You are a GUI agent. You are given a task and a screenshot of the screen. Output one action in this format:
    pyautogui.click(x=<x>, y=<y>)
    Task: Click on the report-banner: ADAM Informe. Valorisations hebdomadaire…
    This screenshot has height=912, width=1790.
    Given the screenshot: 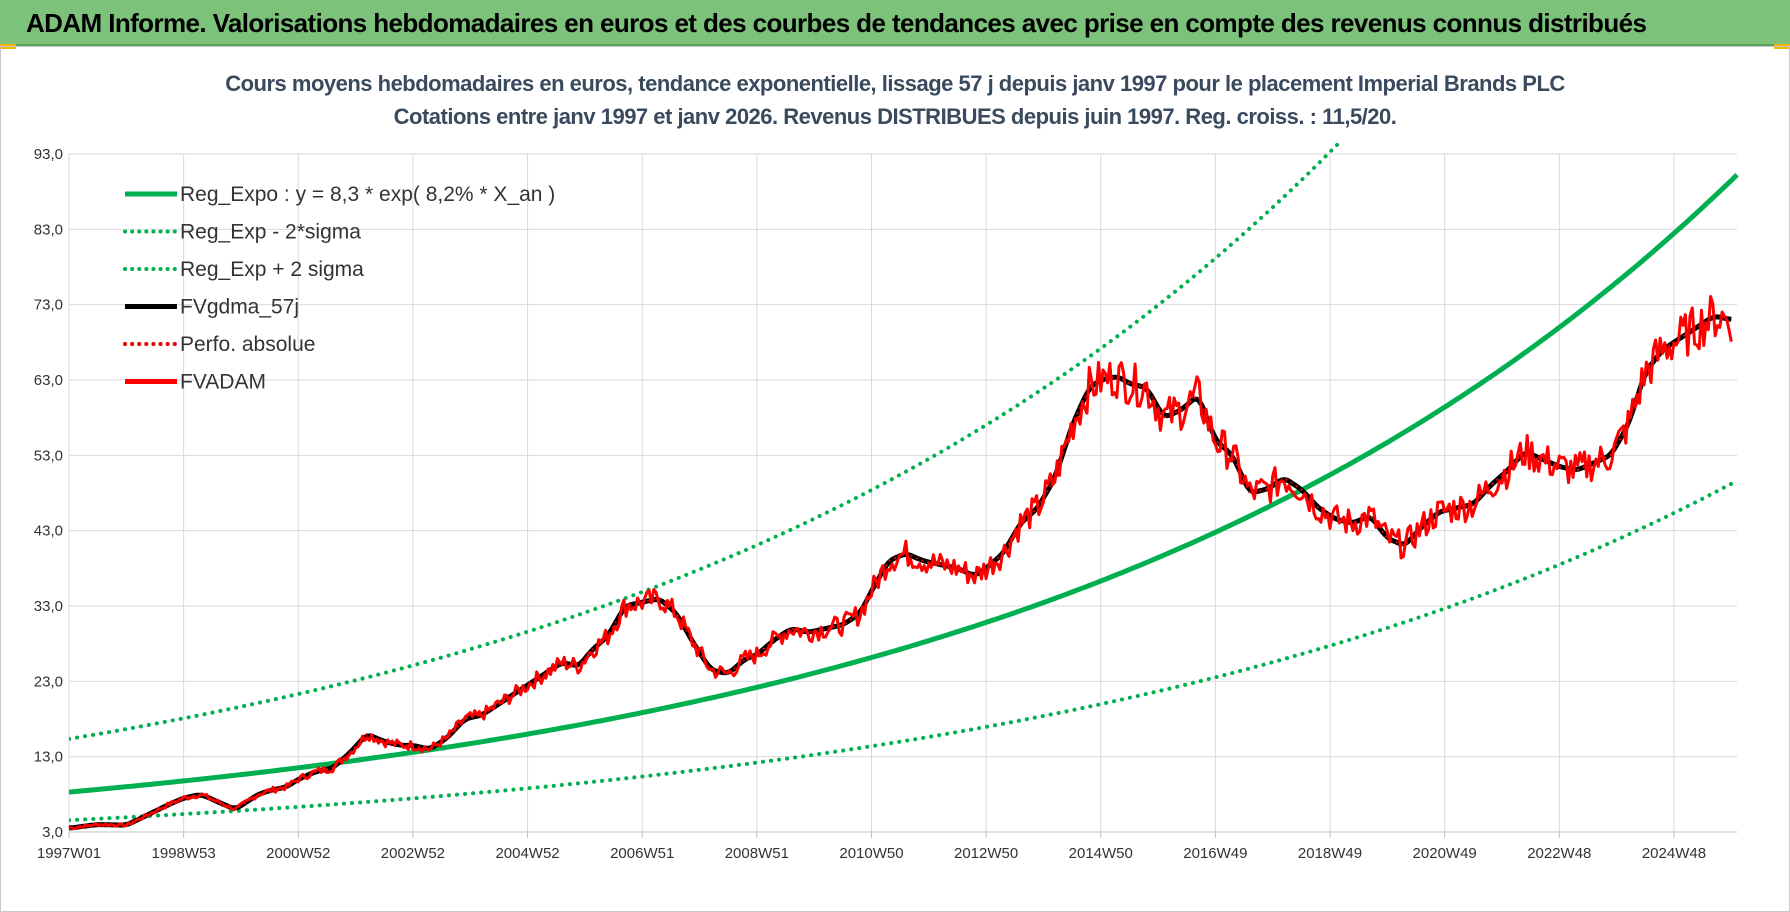 What is the action you would take?
    pyautogui.click(x=895, y=23)
    